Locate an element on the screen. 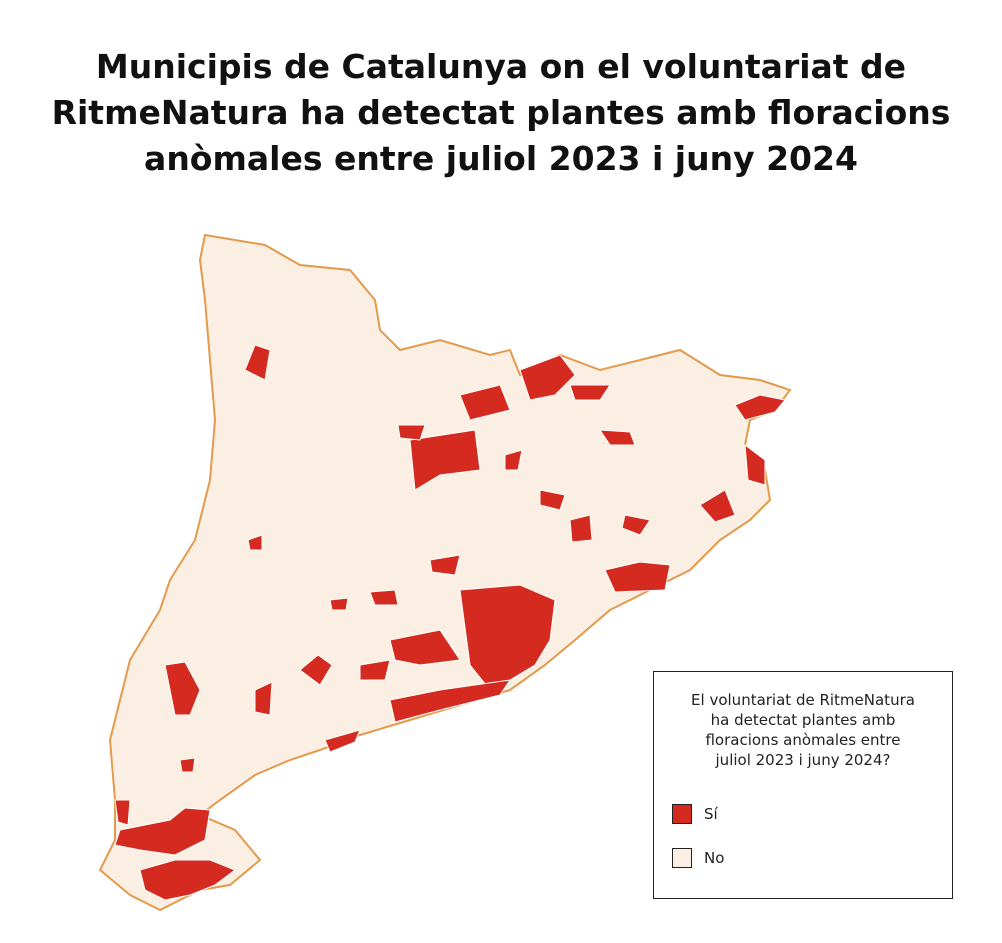 The width and height of the screenshot is (1002, 943). legend-title-line: ha detectat plantes amb is located at coordinates (803, 720).